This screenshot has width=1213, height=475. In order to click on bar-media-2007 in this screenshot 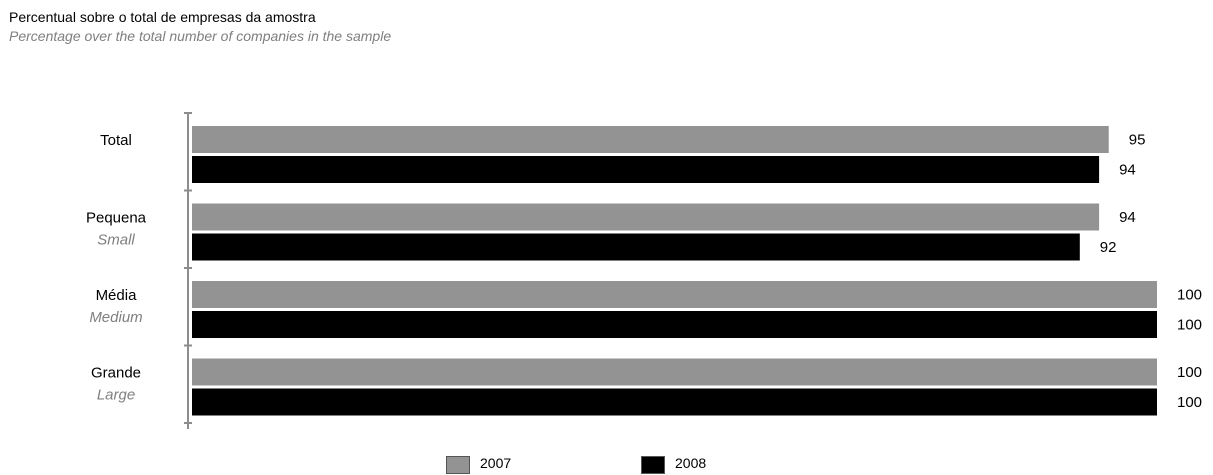, I will do `click(674, 294)`.